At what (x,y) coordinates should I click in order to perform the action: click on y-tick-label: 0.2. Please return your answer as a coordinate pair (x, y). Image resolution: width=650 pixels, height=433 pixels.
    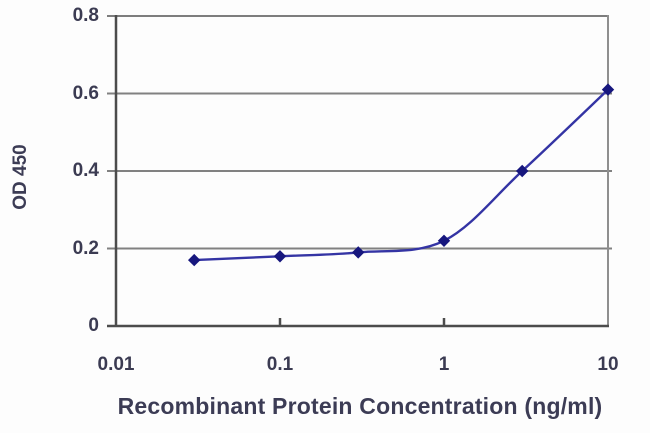
    Looking at the image, I should click on (85, 248).